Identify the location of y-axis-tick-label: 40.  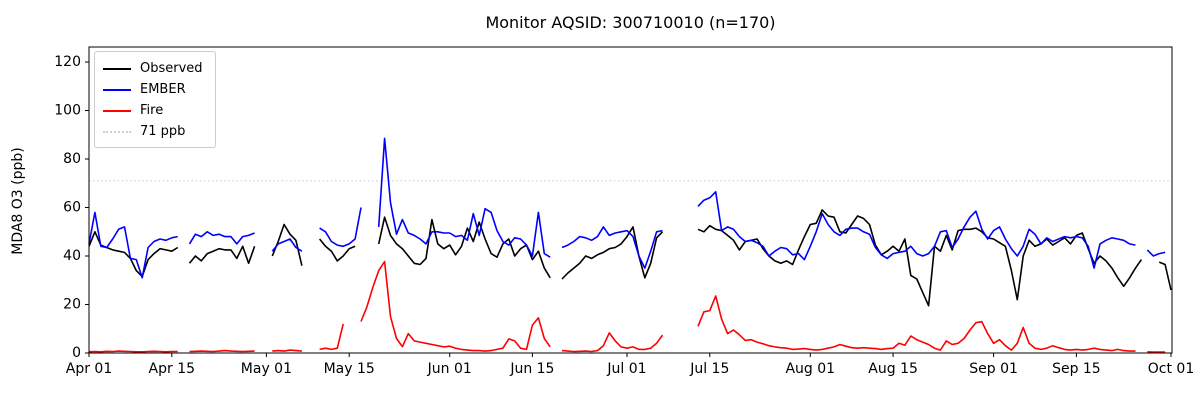
(72, 256).